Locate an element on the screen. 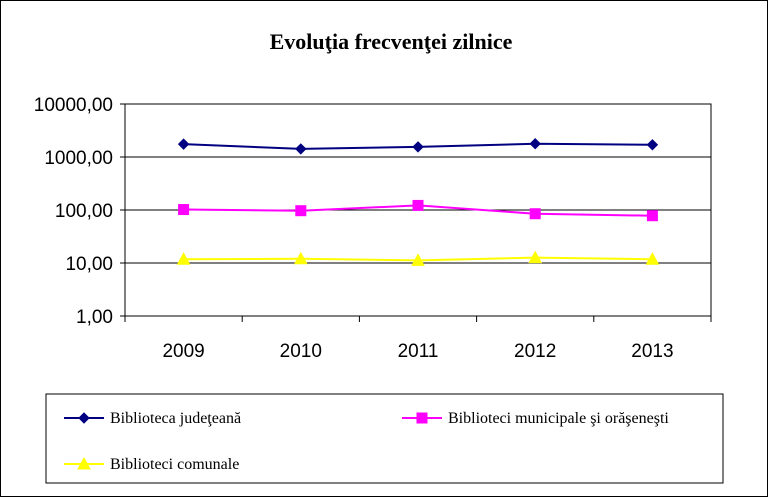 This screenshot has width=768, height=497. y-tick-label: 1000,00 is located at coordinates (78, 158).